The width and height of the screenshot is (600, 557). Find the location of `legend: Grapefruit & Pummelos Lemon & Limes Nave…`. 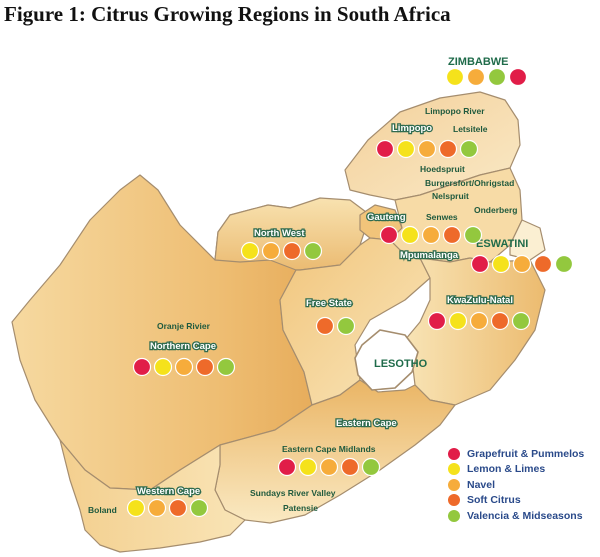

legend: Grapefruit & Pummelos Lemon & Limes Nave… is located at coordinates (516, 485).